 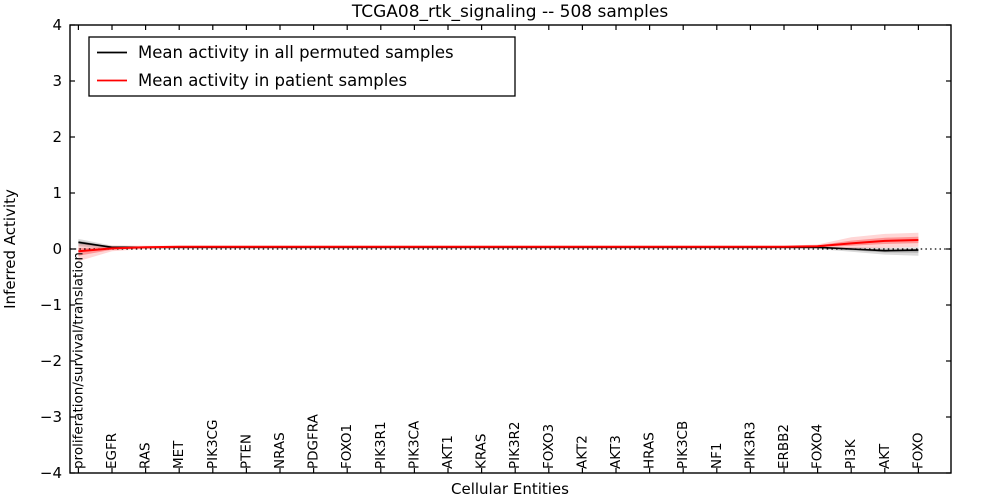 What do you see at coordinates (57, 193) in the screenshot?
I see `y-tick-label: 1` at bounding box center [57, 193].